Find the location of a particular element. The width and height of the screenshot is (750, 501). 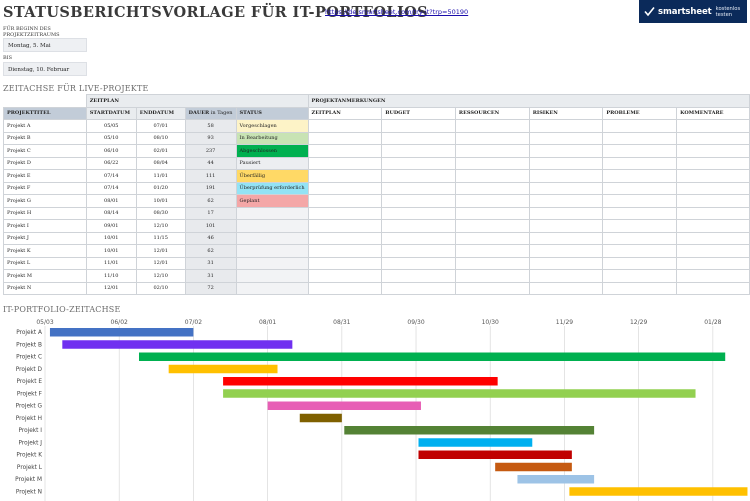

start-date-cell: 12/01 is located at coordinates (111, 288).